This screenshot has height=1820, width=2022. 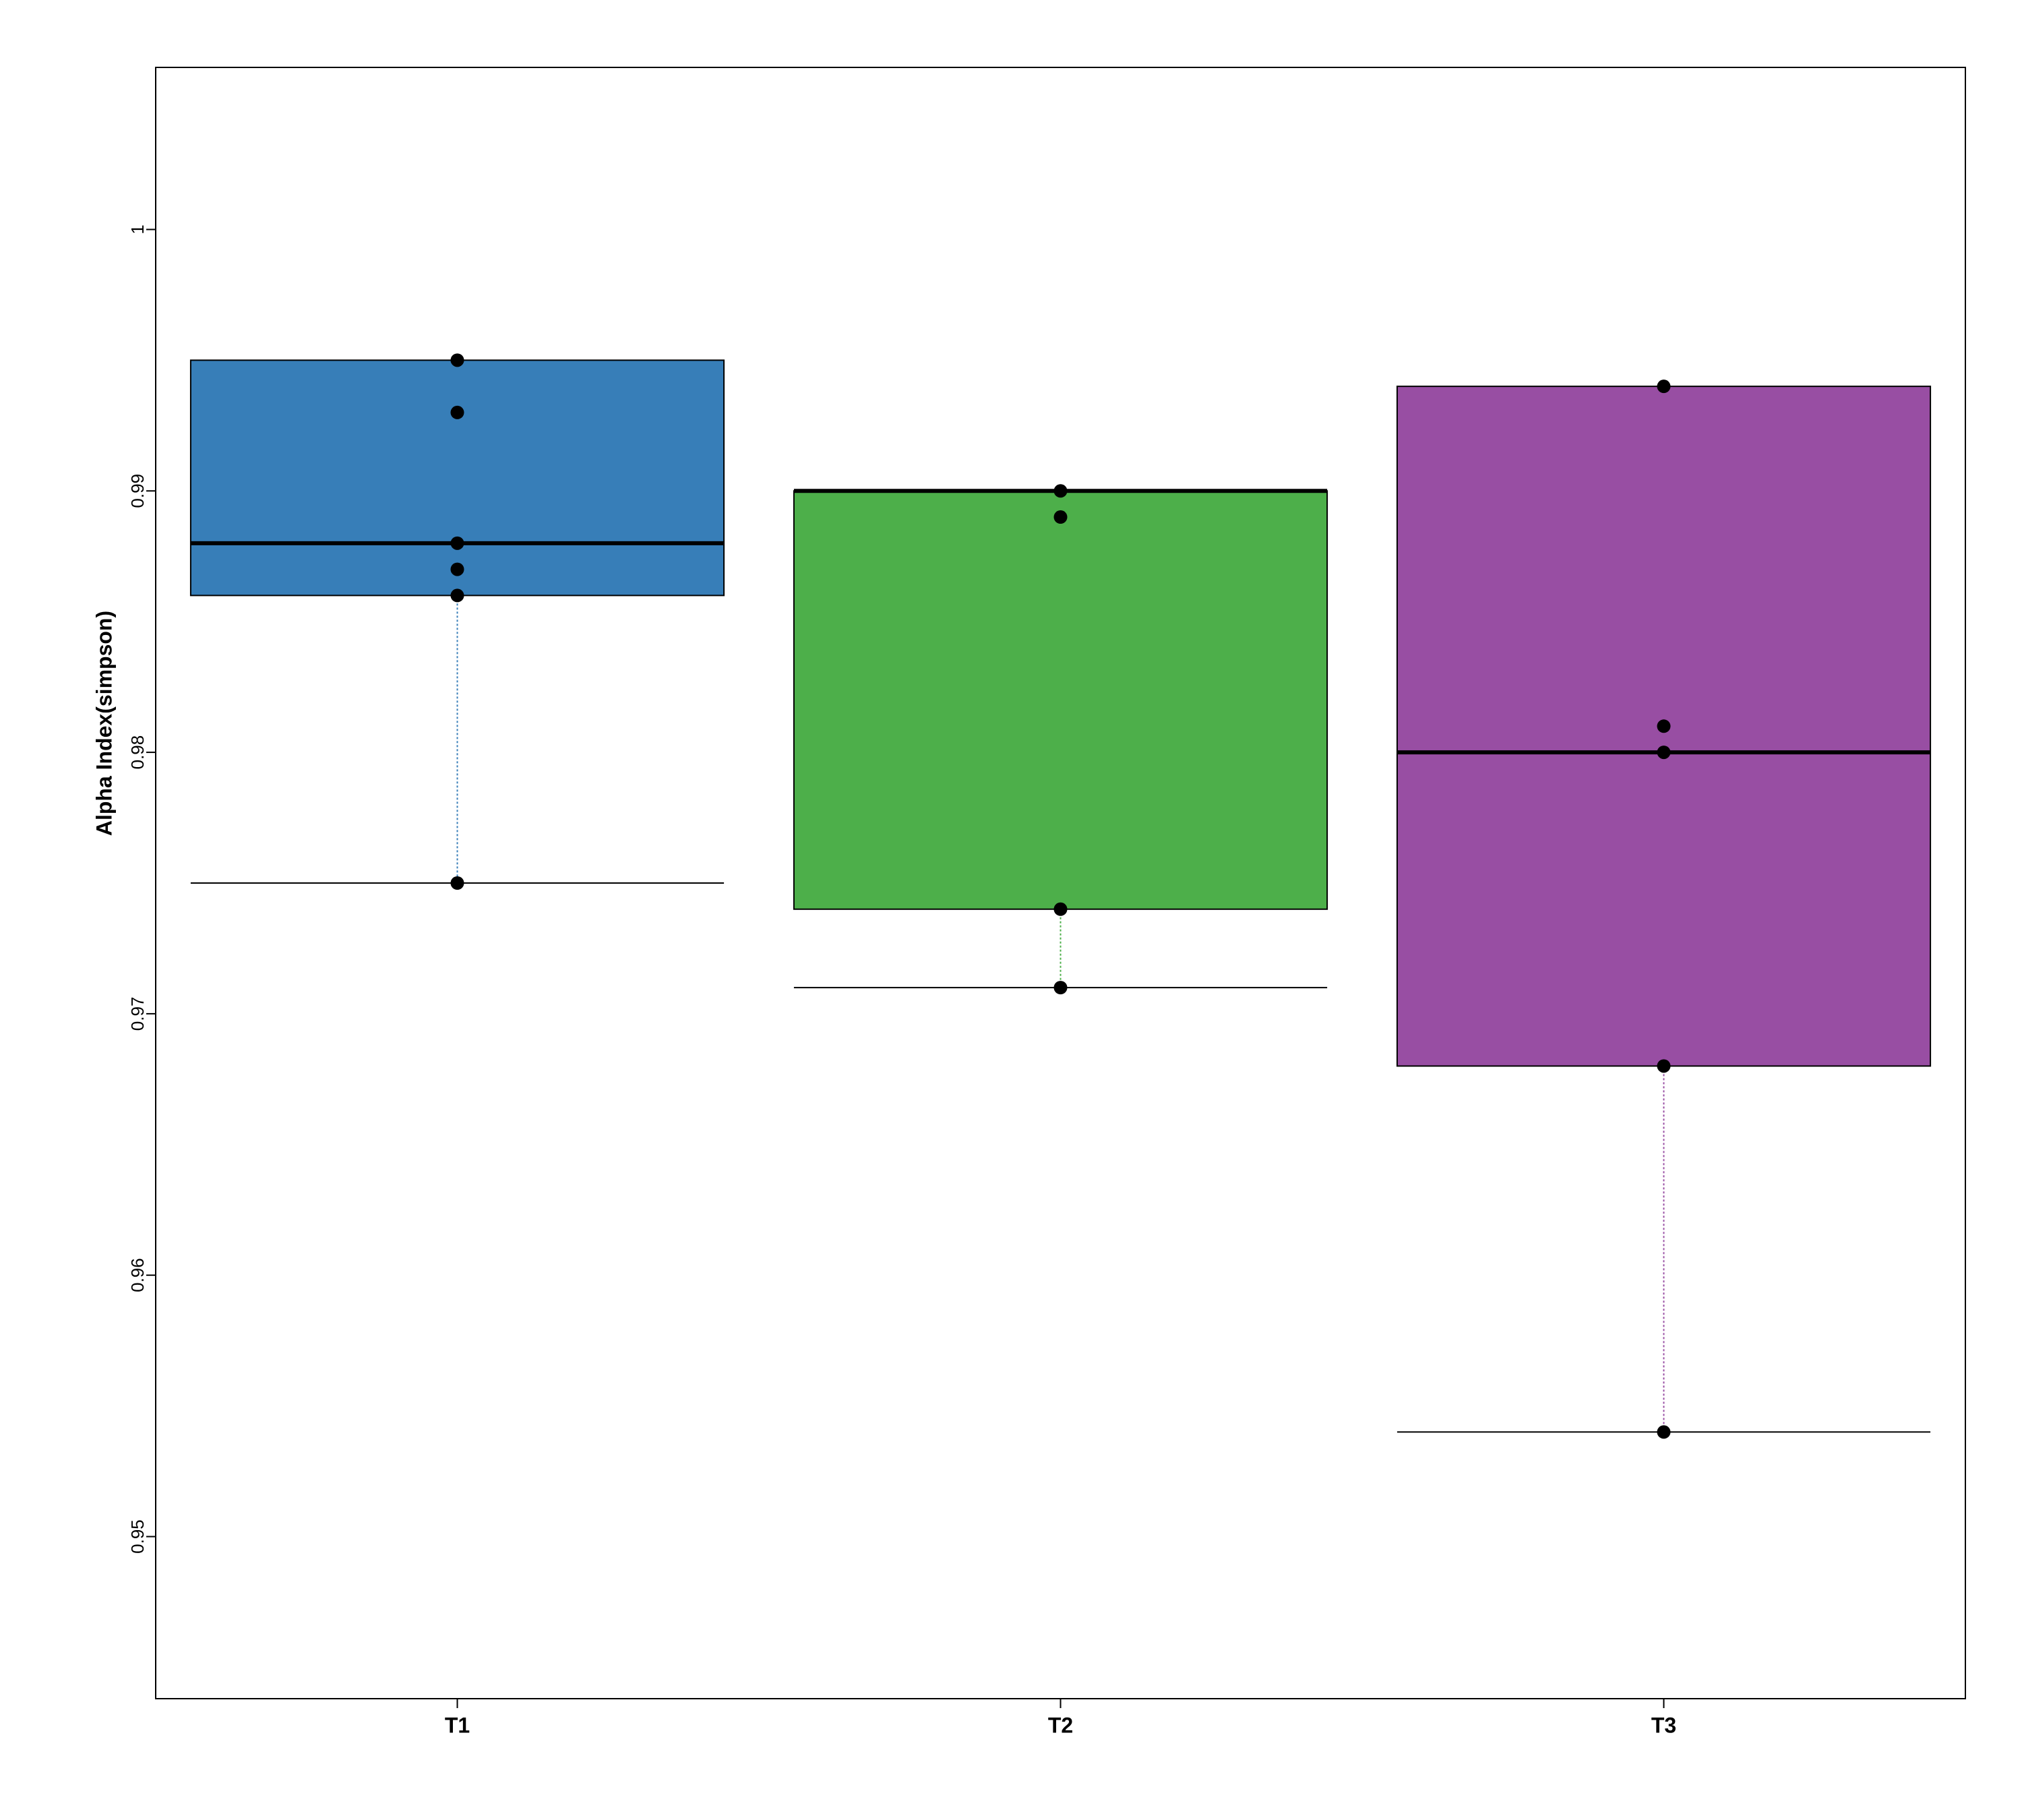 What do you see at coordinates (137, 1536) in the screenshot?
I see `y-tick-label: 0.95` at bounding box center [137, 1536].